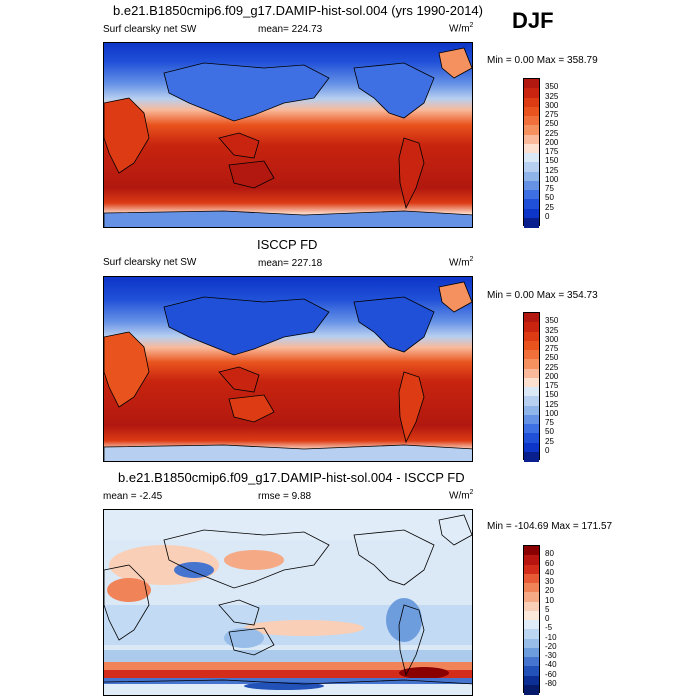  What do you see at coordinates (549, 563) in the screenshot?
I see `colorbar-tick-label: 60` at bounding box center [549, 563].